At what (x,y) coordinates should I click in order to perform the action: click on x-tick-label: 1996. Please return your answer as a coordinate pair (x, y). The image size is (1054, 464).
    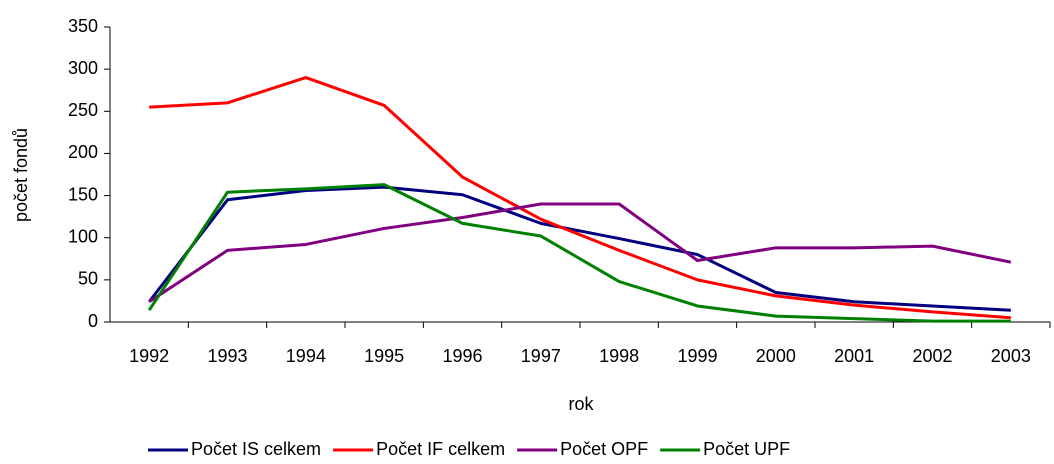
    Looking at the image, I should click on (462, 356).